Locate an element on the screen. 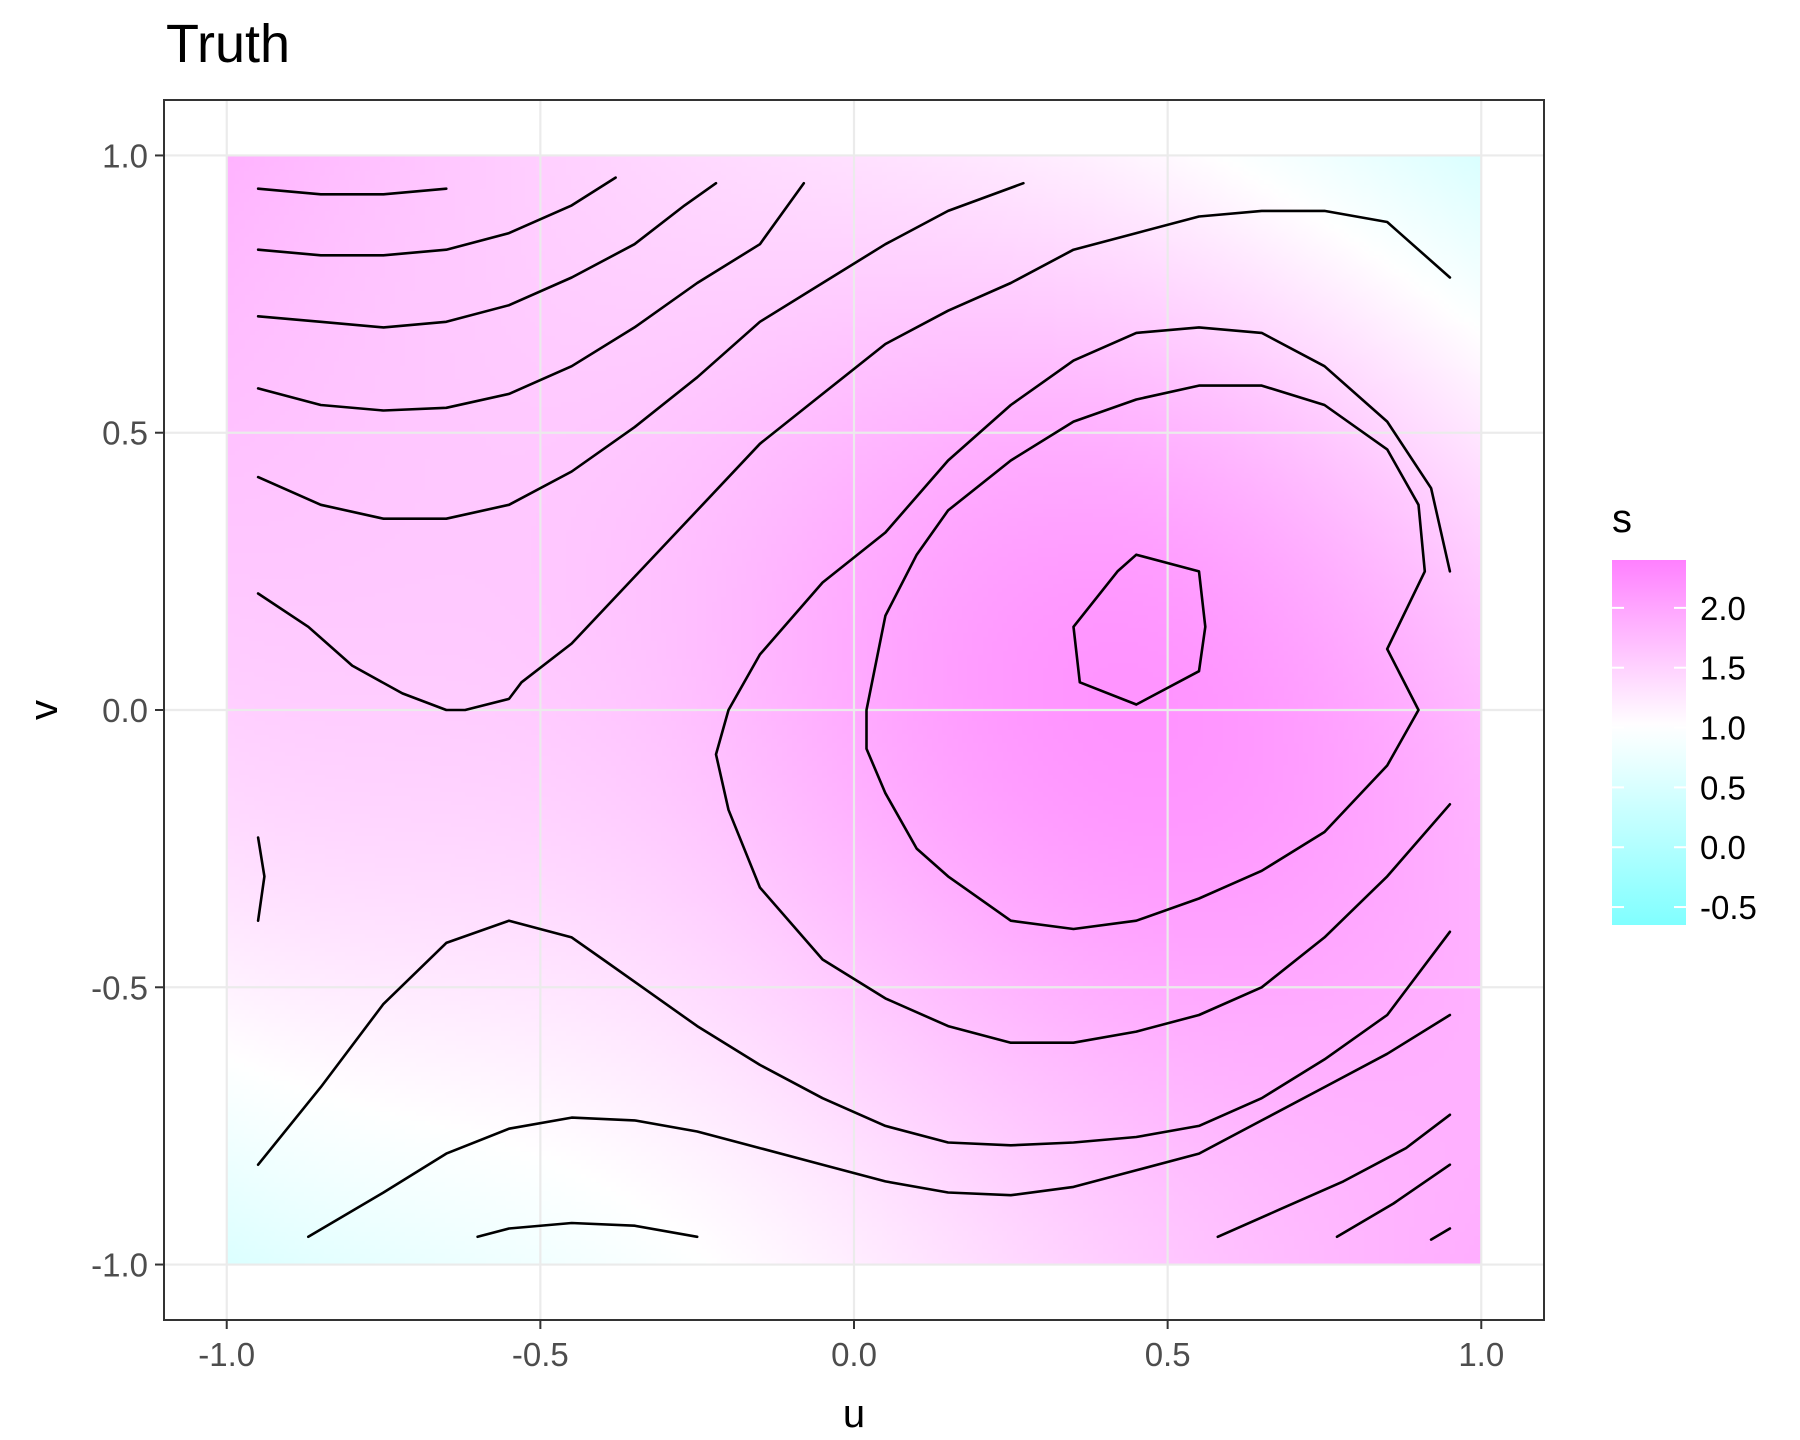  legend: s 2.0 1.5 1.0 0.5 0.0 -0.5 is located at coordinates (1684, 711).